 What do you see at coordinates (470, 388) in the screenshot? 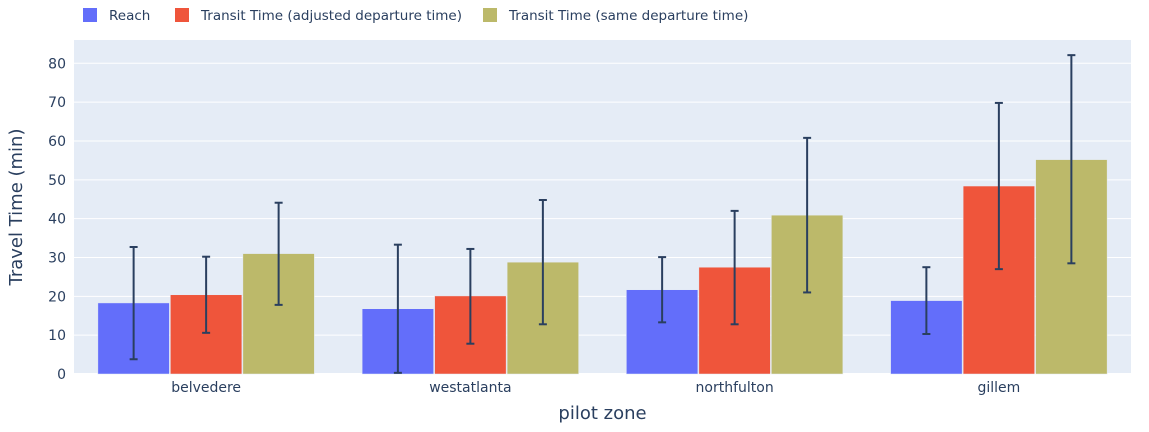
I see `x-tick-label: westatlanta` at bounding box center [470, 388].